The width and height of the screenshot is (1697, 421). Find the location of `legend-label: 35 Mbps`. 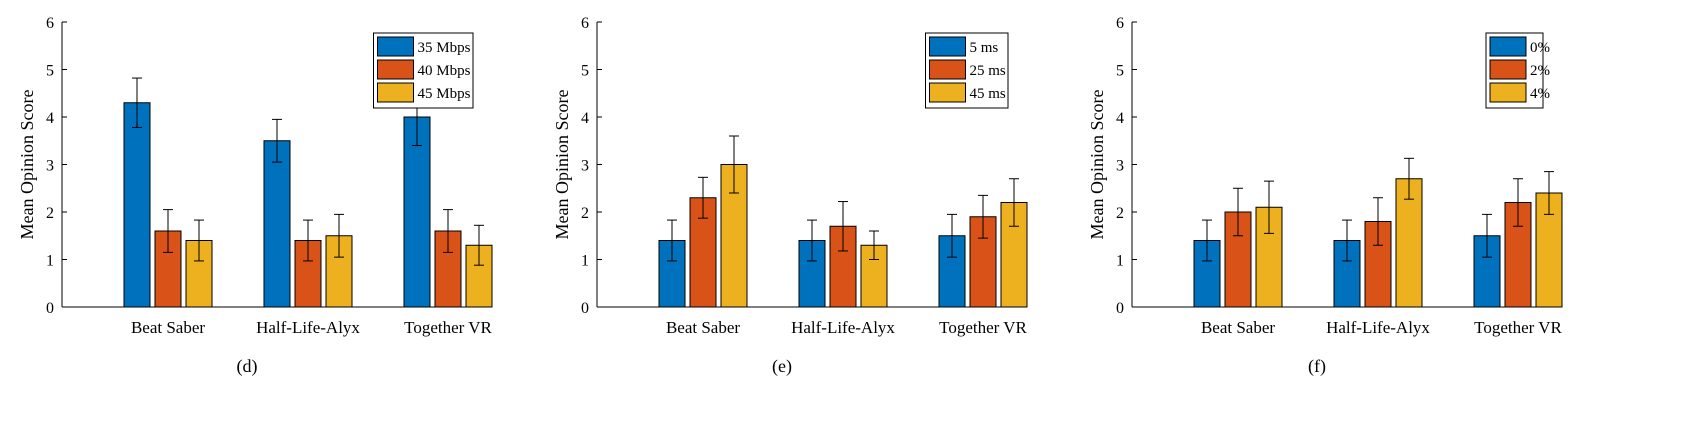

legend-label: 35 Mbps is located at coordinates (444, 48).